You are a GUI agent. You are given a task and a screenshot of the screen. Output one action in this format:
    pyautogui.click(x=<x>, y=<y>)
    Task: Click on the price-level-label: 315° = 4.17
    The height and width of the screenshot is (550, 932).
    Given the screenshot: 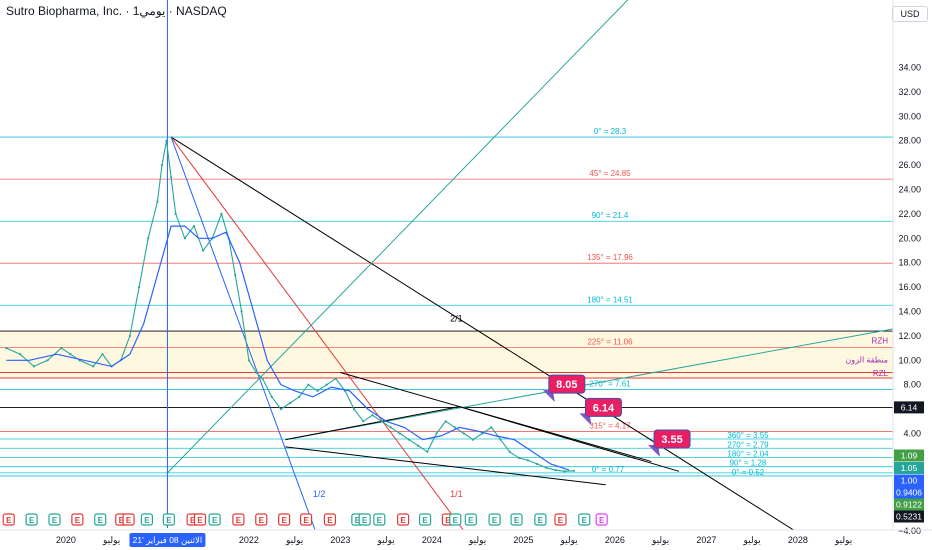 What is the action you would take?
    pyautogui.click(x=610, y=425)
    